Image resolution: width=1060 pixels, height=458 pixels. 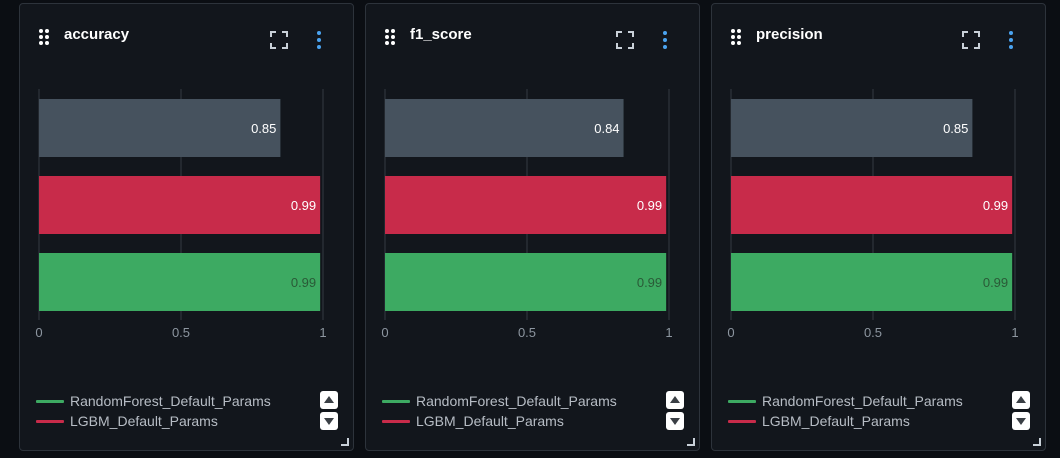 What do you see at coordinates (789, 34) in the screenshot?
I see `panel-title: precision` at bounding box center [789, 34].